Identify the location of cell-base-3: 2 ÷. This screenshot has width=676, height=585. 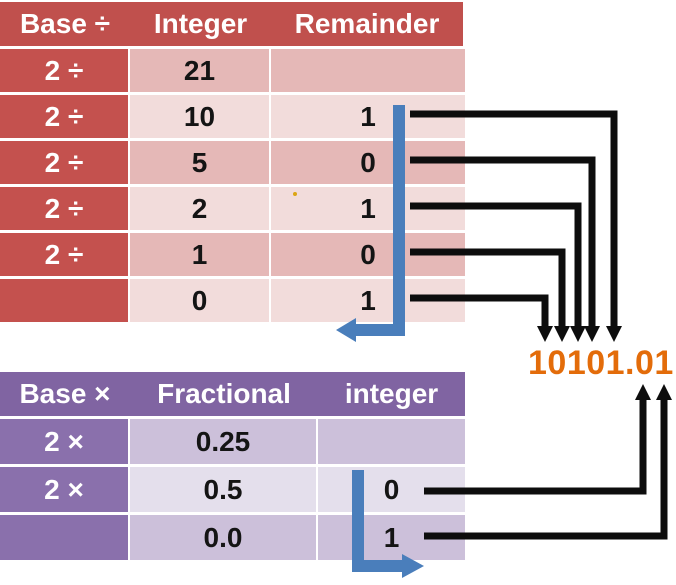
(64, 208).